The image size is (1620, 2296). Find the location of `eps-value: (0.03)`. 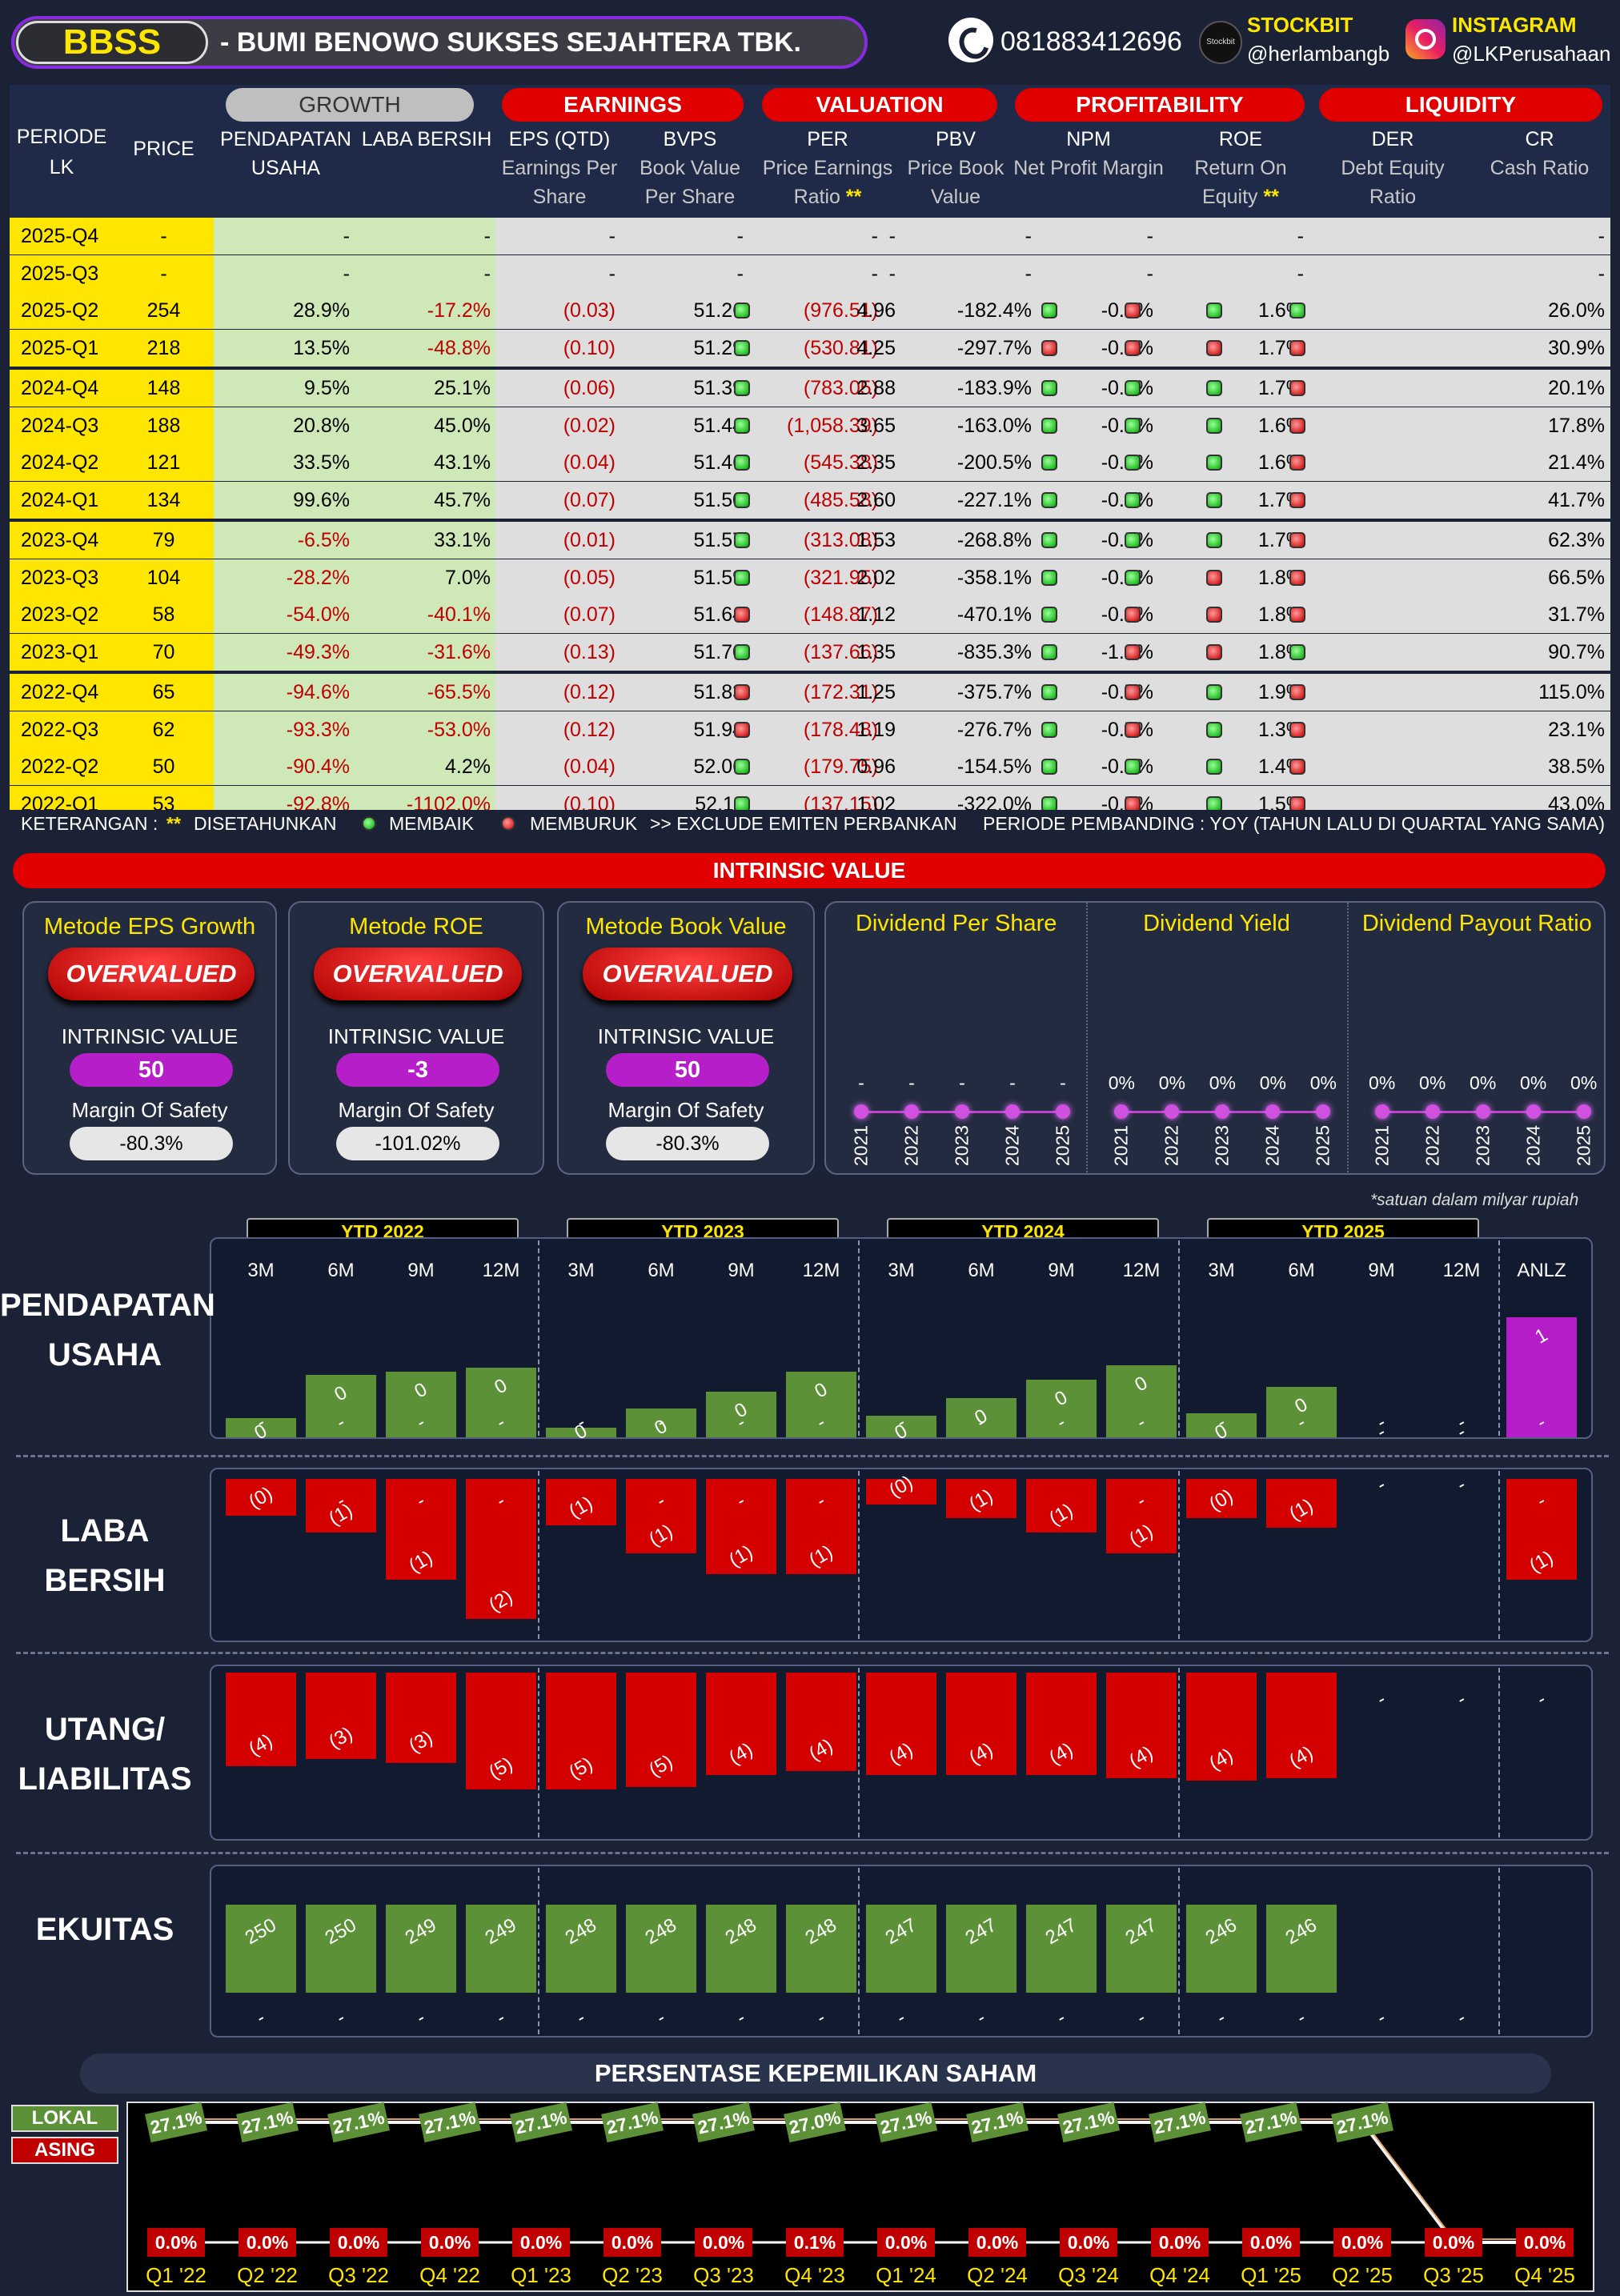

eps-value: (0.03) is located at coordinates (589, 310).